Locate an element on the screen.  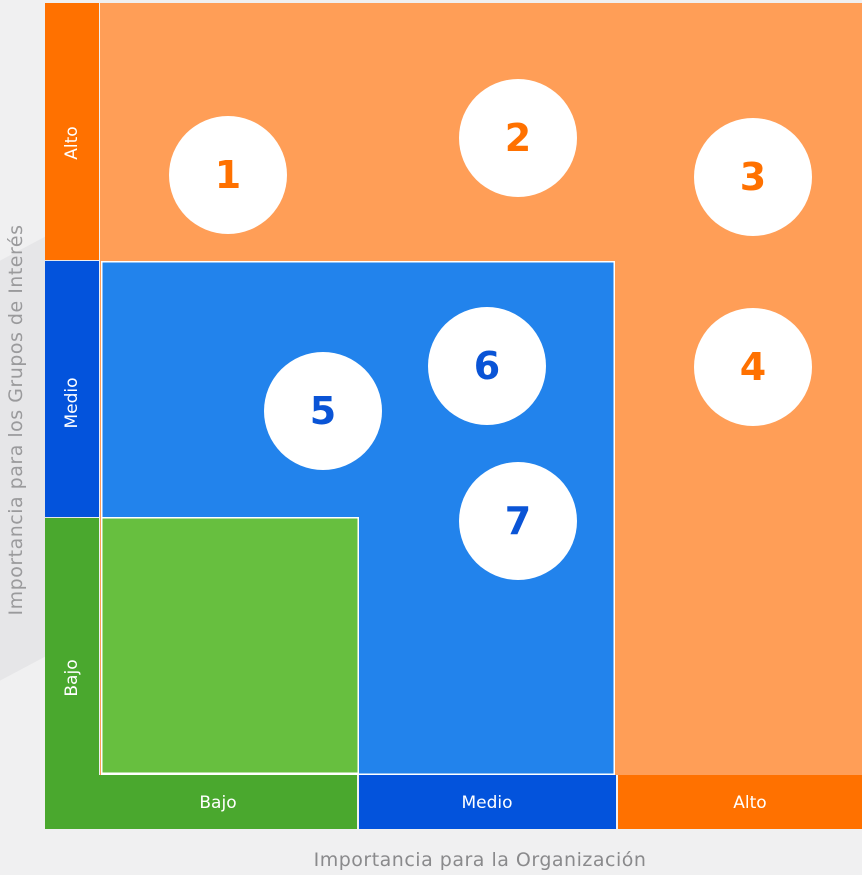
y-level-bar-alto is located at coordinates (72, 131).